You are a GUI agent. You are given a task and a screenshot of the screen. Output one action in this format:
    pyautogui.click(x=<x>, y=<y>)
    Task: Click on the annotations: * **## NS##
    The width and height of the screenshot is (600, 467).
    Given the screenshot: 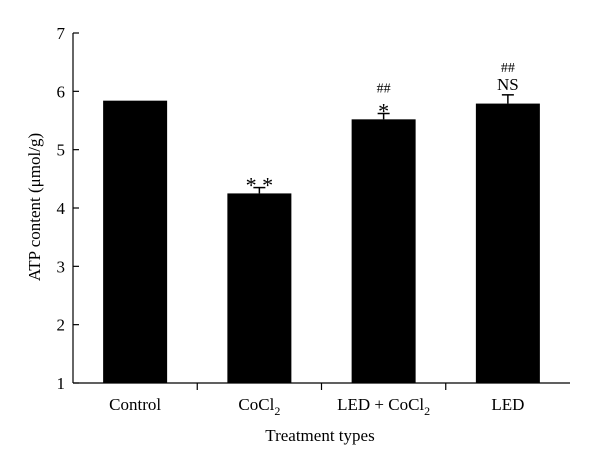 What is the action you would take?
    pyautogui.click(x=382, y=129)
    